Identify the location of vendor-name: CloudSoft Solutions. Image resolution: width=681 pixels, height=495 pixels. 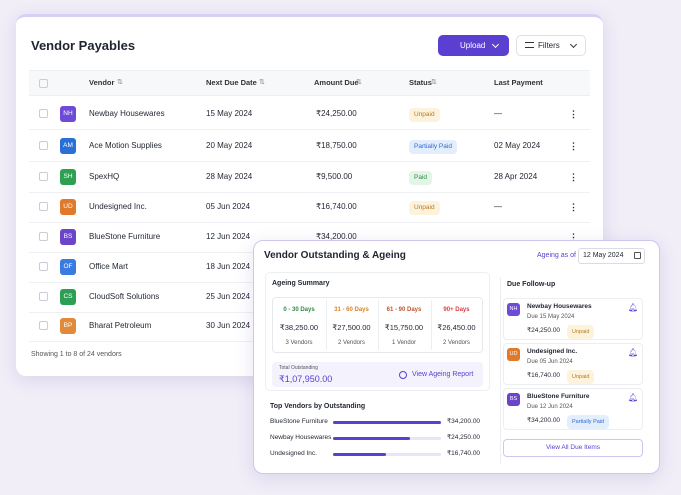
(124, 296).